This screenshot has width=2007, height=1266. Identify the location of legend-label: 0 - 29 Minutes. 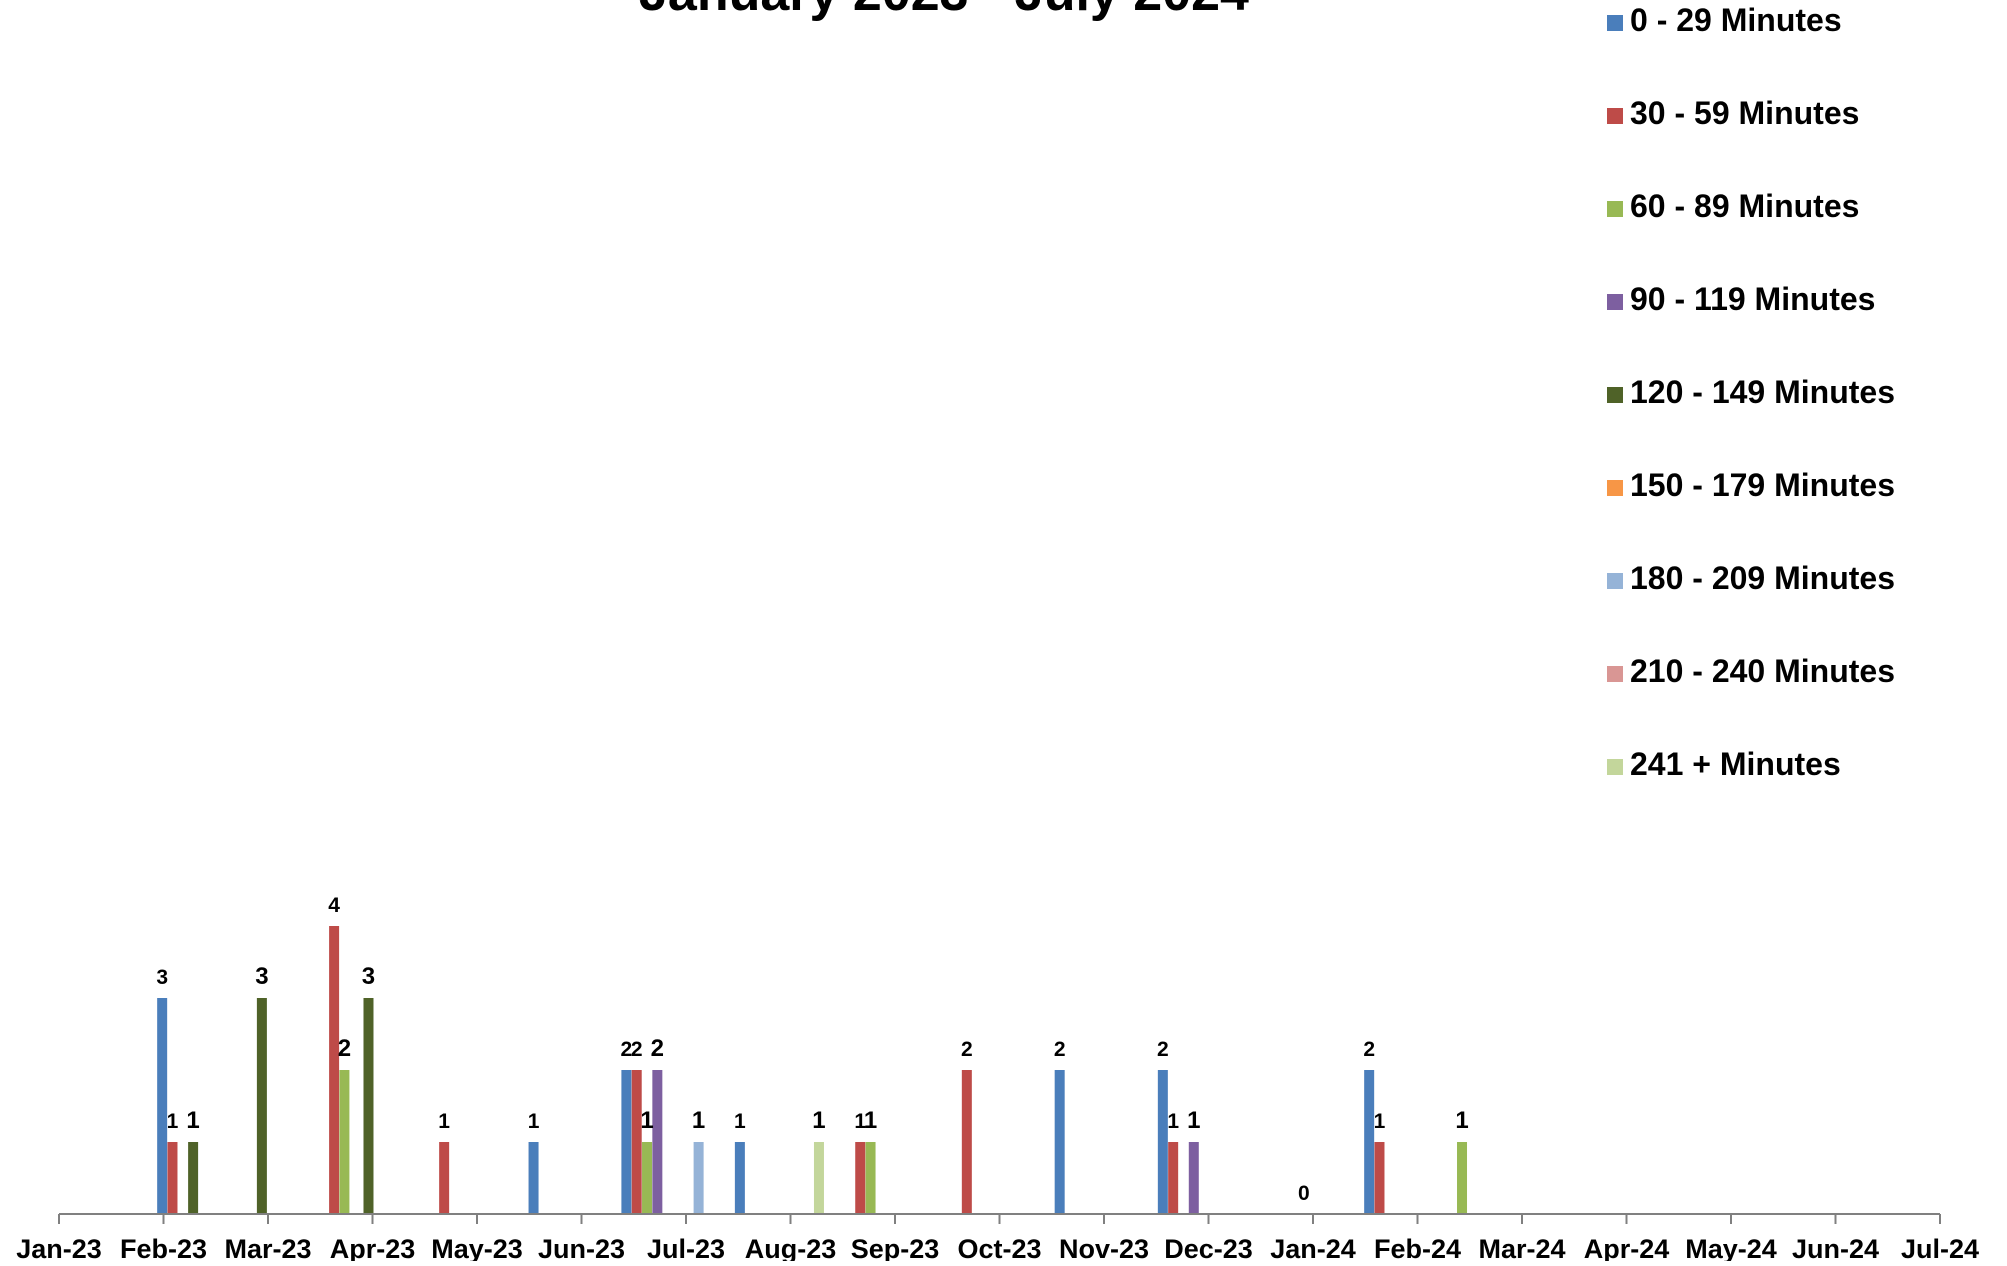
(1736, 20).